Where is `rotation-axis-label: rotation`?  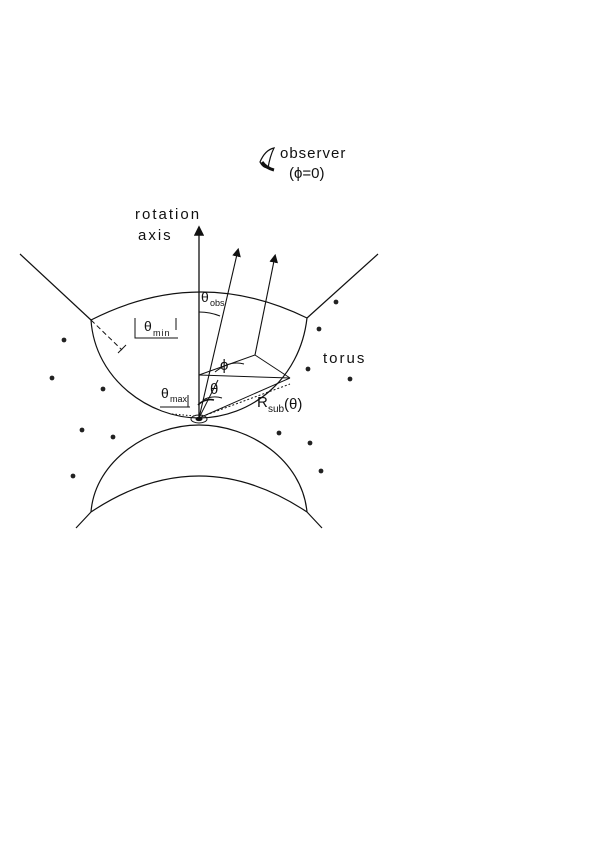 rotation-axis-label: rotation is located at coordinates (168, 214).